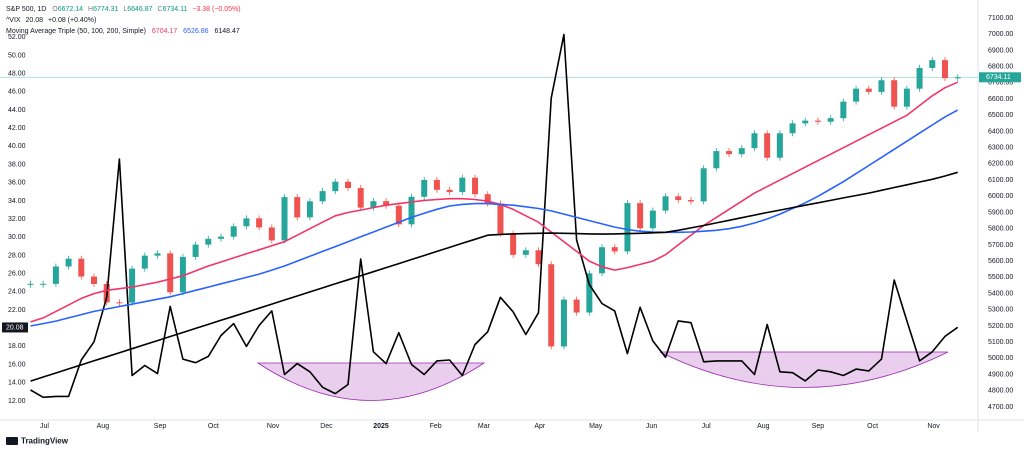 This screenshot has height=456, width=1024. Describe the element at coordinates (381, 426) in the screenshot. I see `x-tick-label: 2025` at that location.